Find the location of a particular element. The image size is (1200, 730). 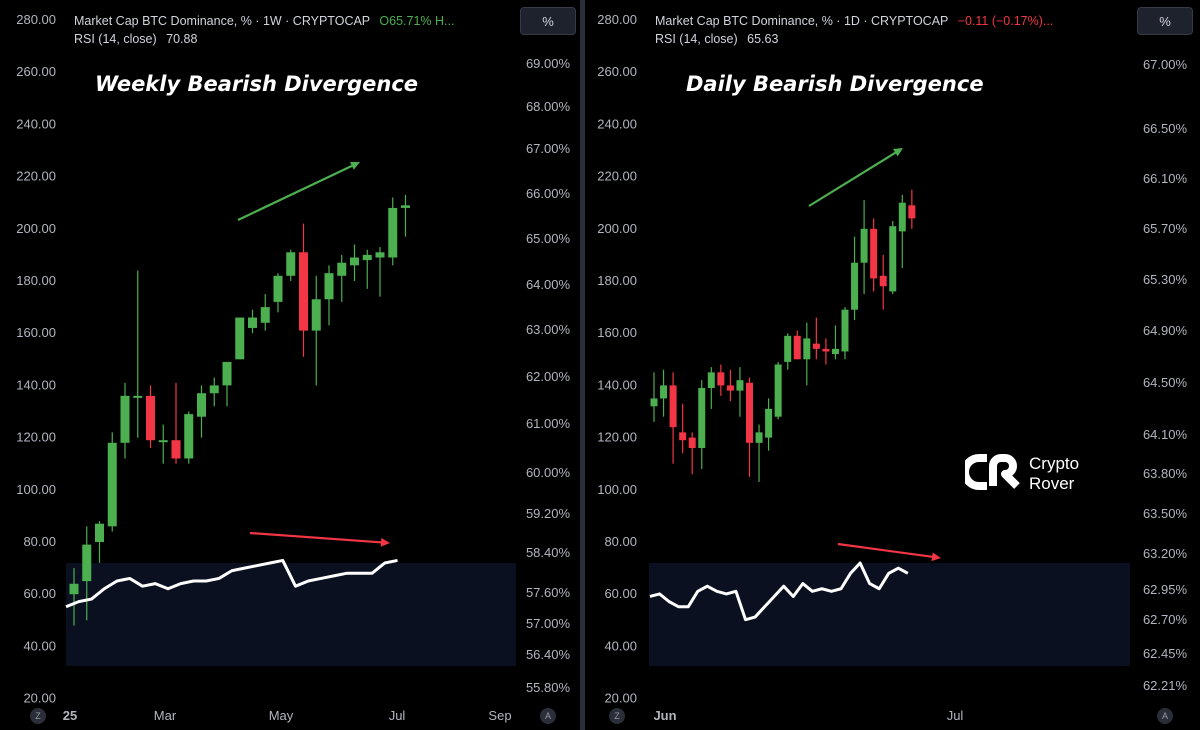

weekly-x-axis-tick: 25 is located at coordinates (70, 715).